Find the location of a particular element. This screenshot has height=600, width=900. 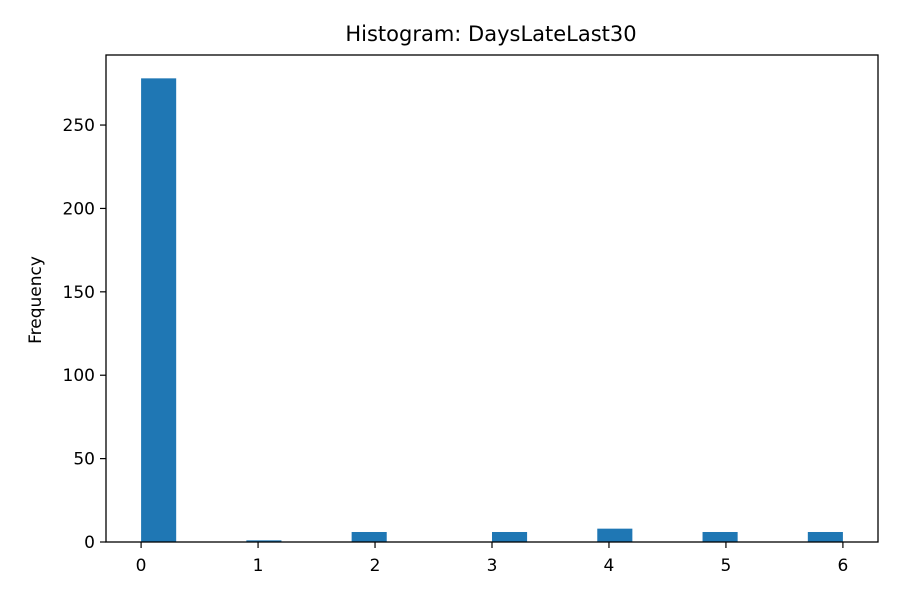

x-tick-label: 6 is located at coordinates (842, 566).